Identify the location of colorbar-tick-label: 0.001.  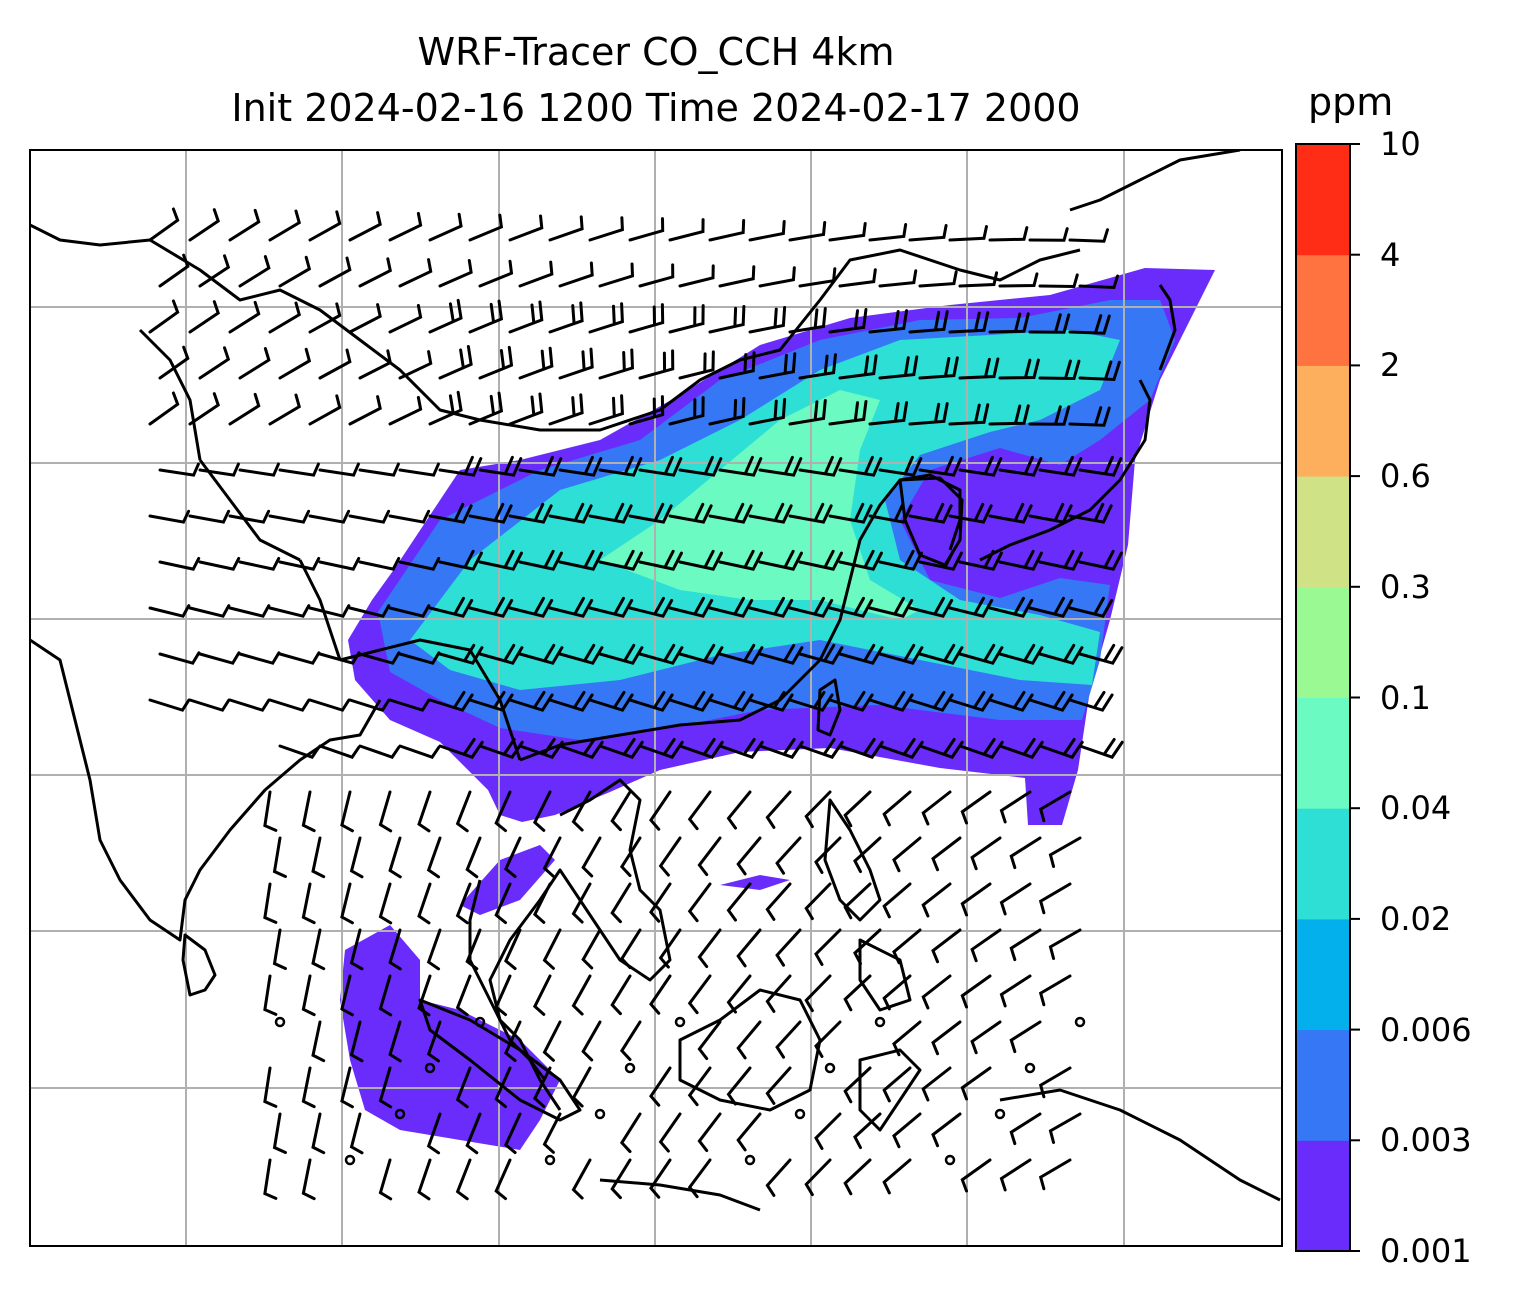
(1426, 1251).